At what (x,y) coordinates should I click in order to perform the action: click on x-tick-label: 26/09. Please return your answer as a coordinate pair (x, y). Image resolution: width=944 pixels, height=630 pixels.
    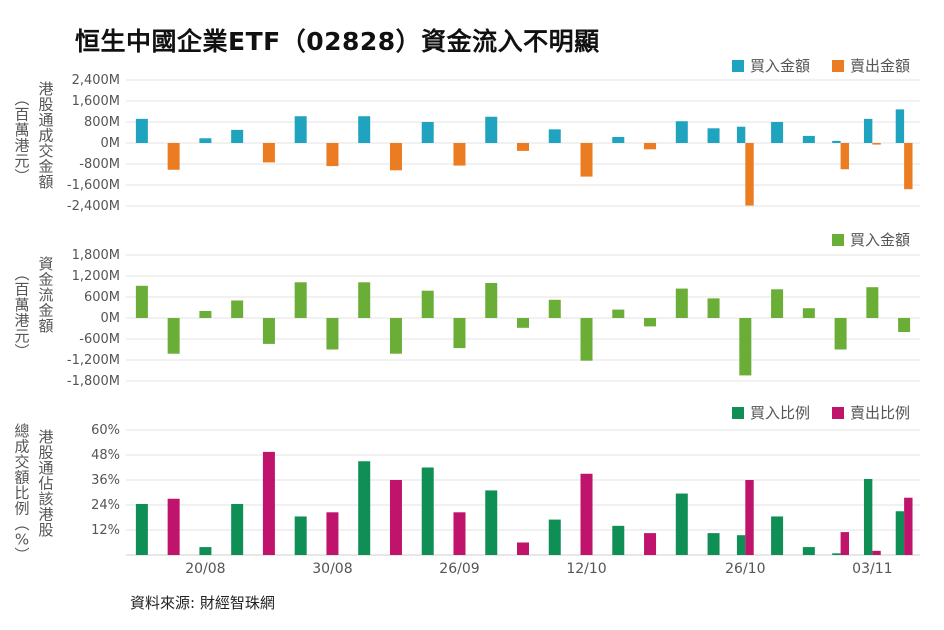
    Looking at the image, I should click on (459, 569).